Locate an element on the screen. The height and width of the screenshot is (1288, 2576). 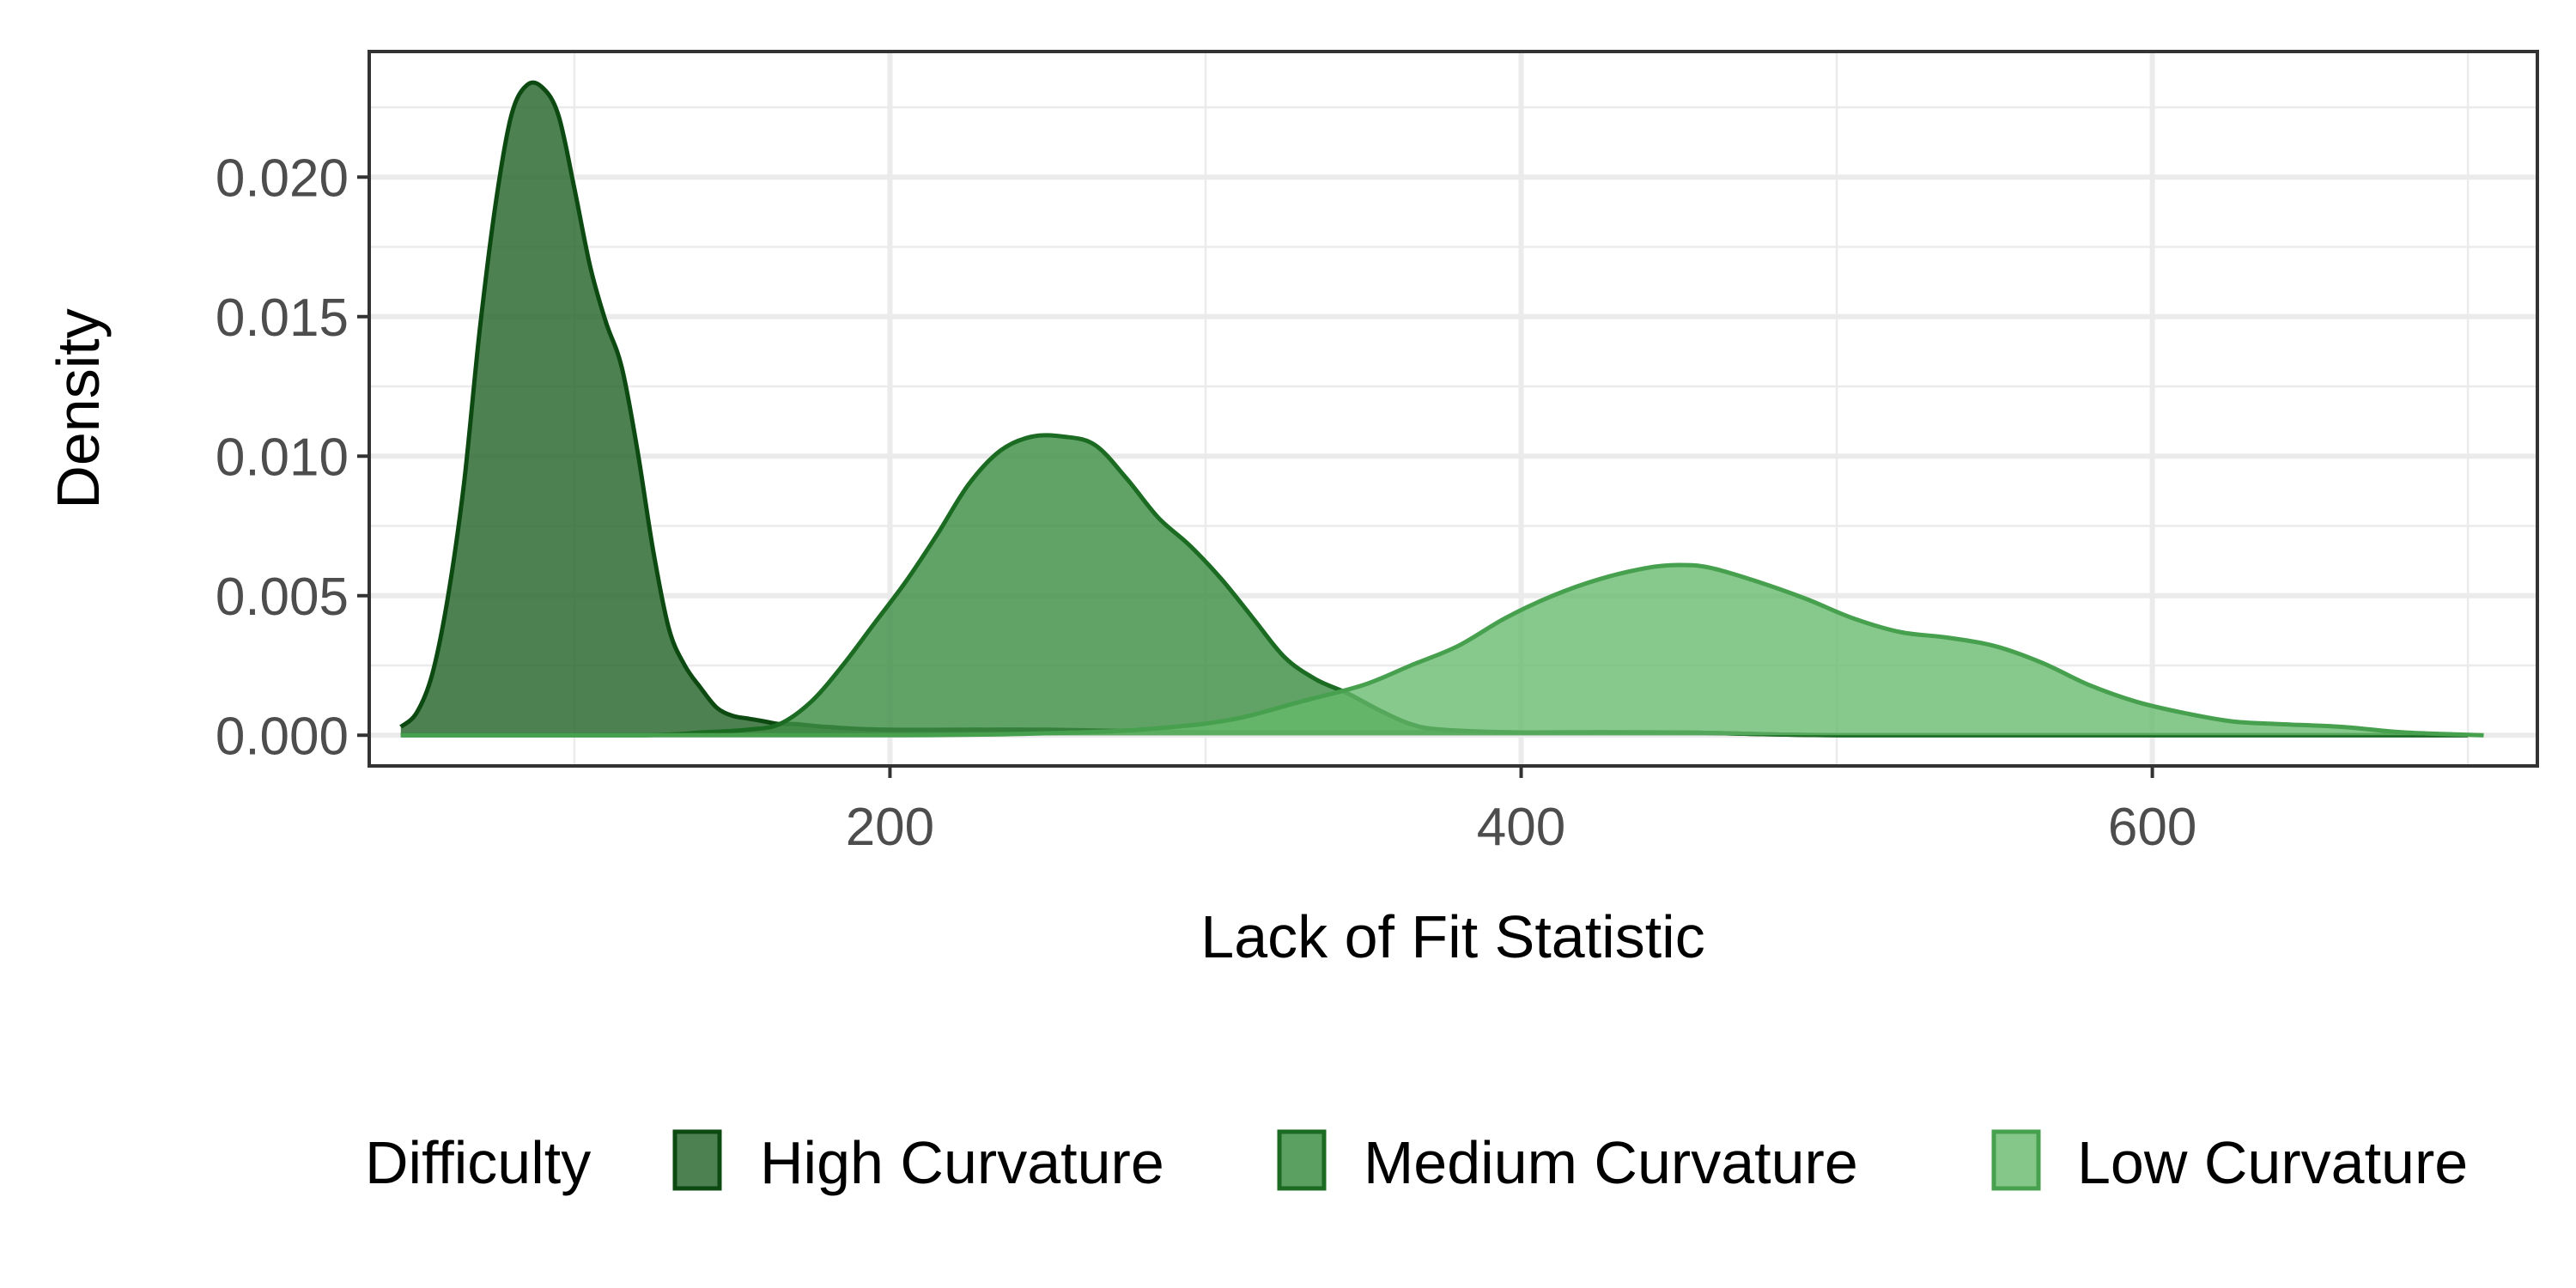
legend-label-high-curvature: High Curvature is located at coordinates (962, 1162).